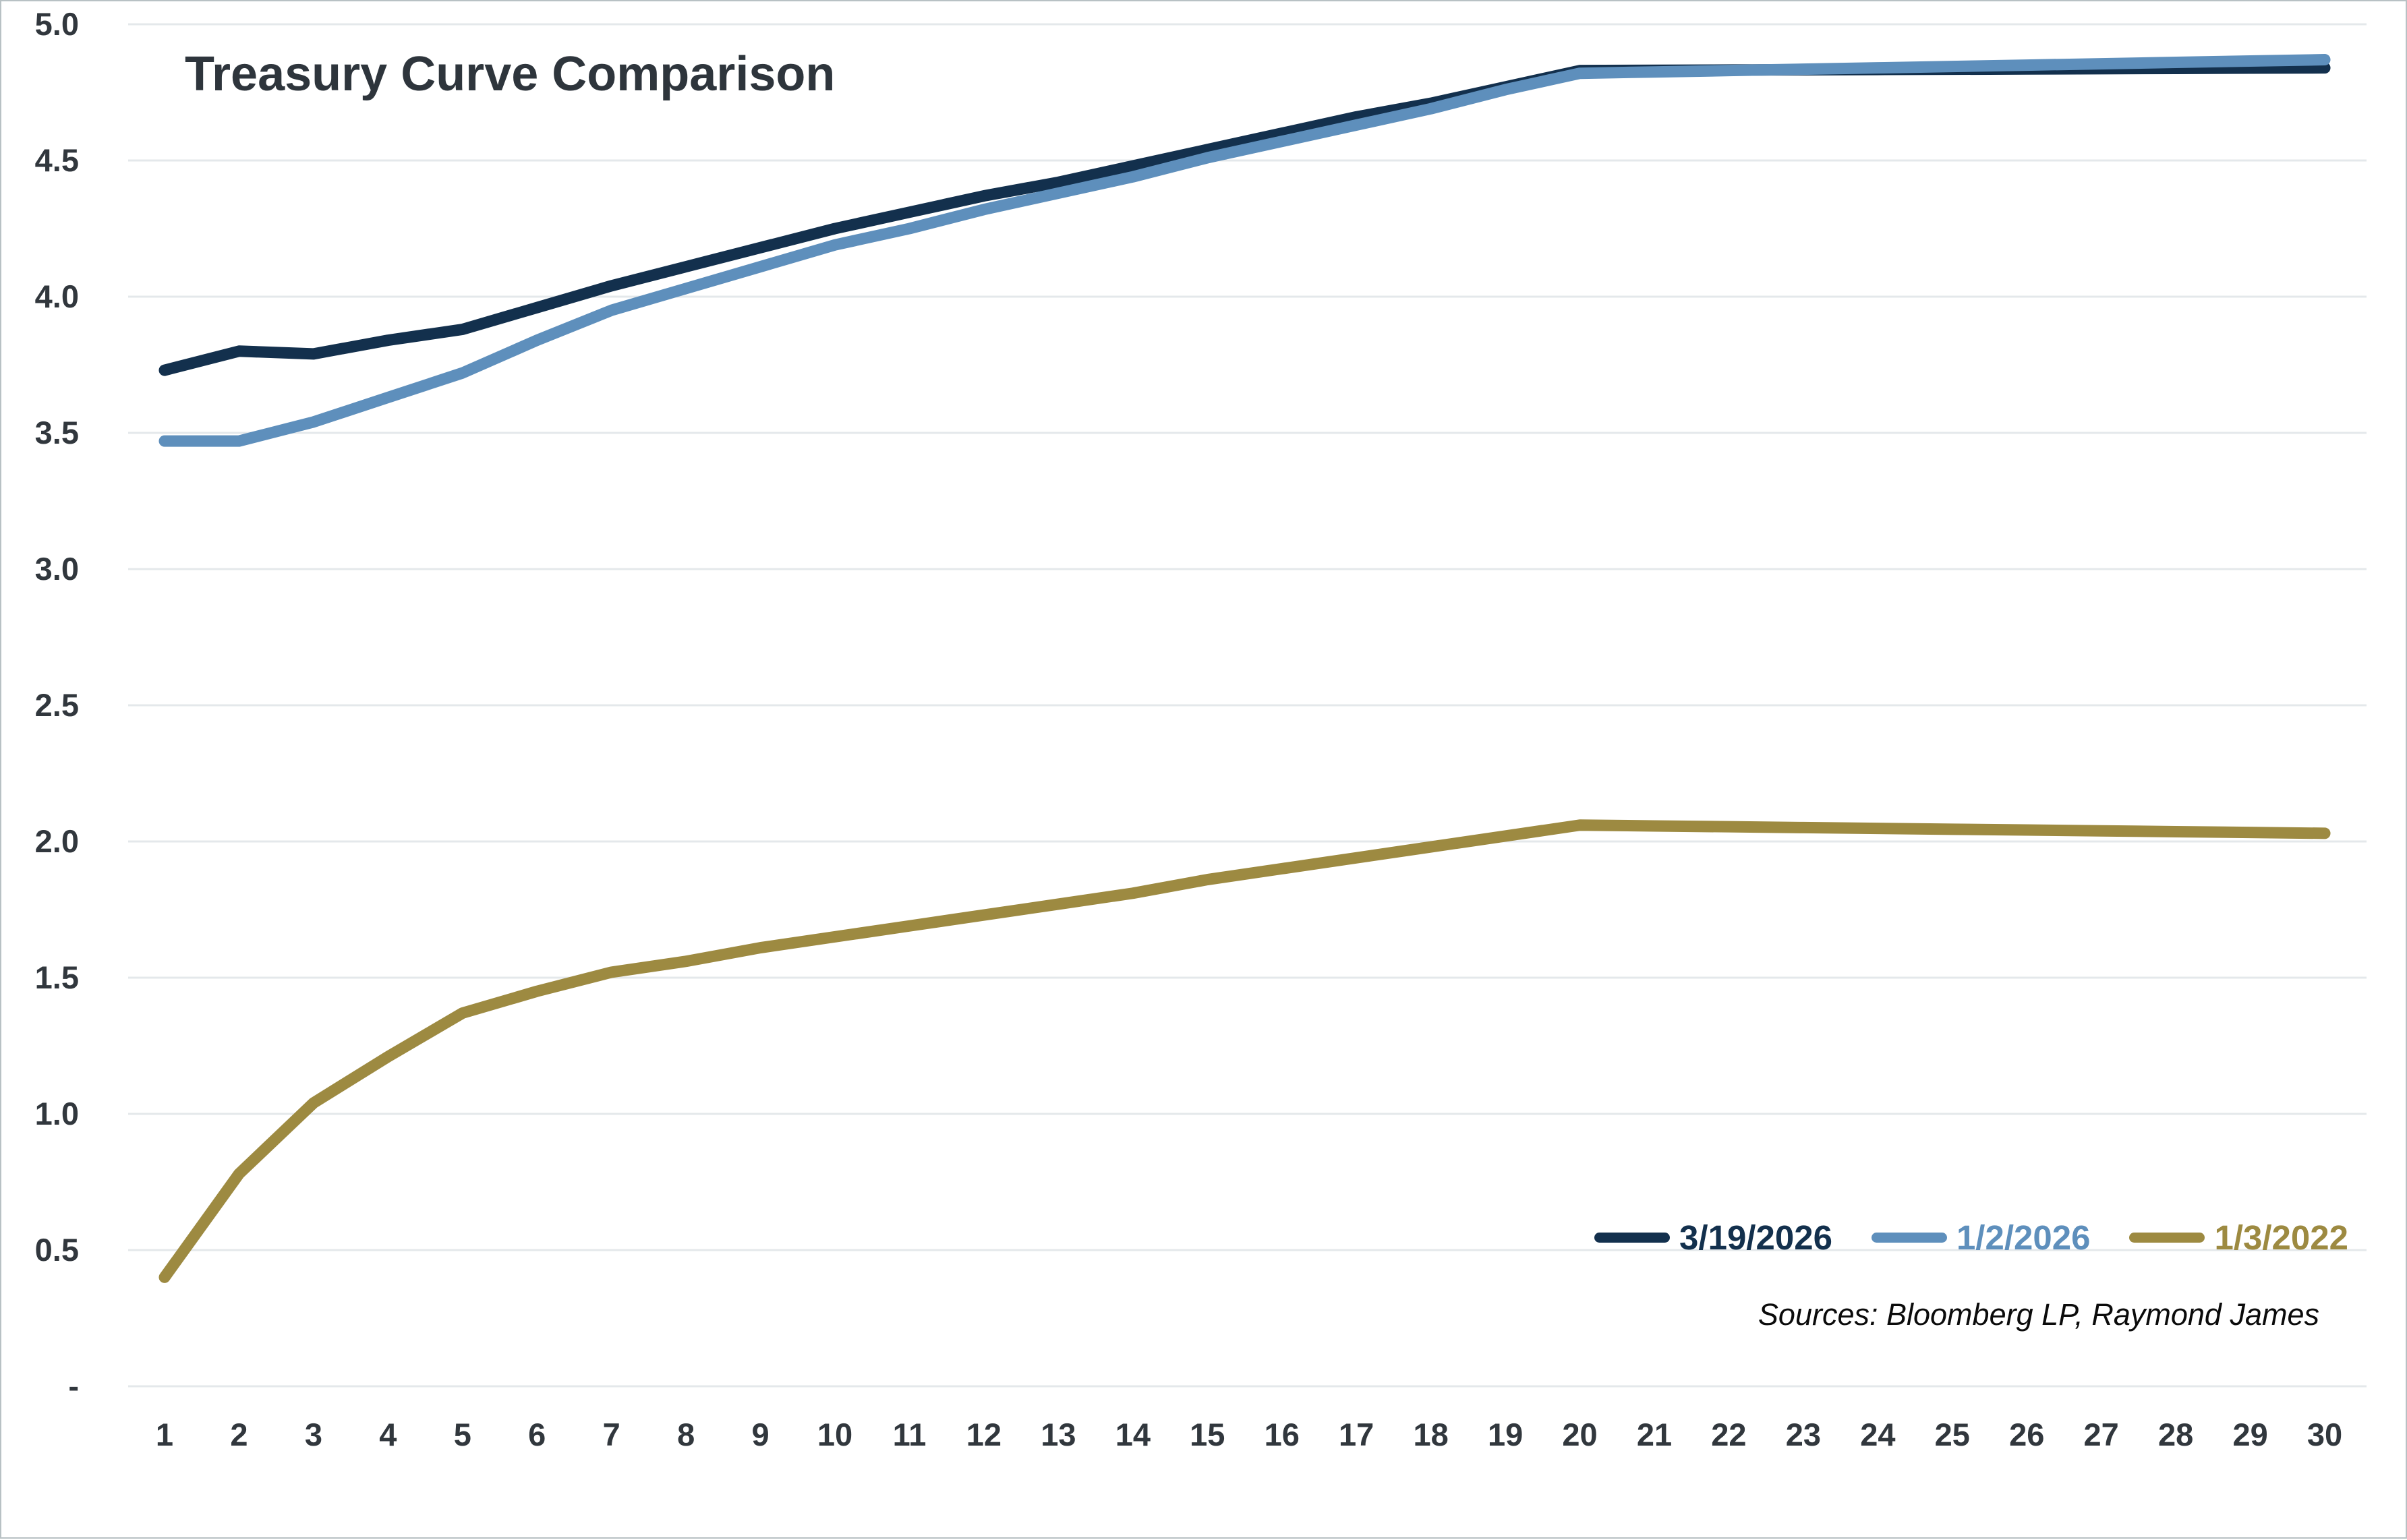  I want to click on legend-item: 1/2/2026, so click(1981, 1237).